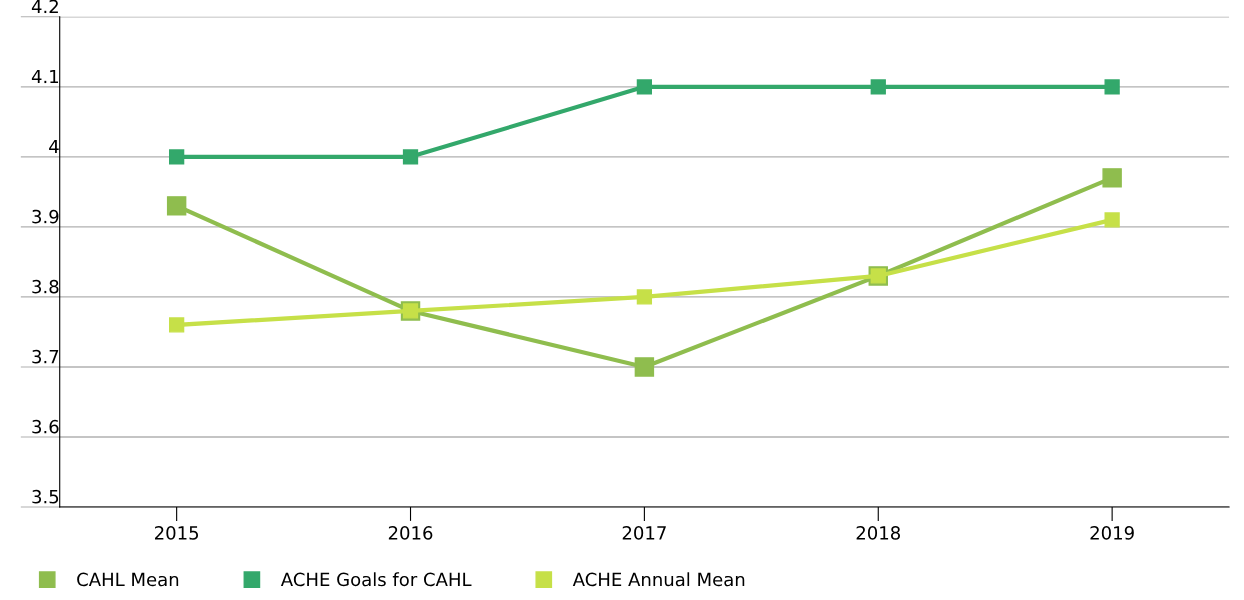 The height and width of the screenshot is (600, 1244). What do you see at coordinates (1112, 533) in the screenshot?
I see `x-tick-label: 2019` at bounding box center [1112, 533].